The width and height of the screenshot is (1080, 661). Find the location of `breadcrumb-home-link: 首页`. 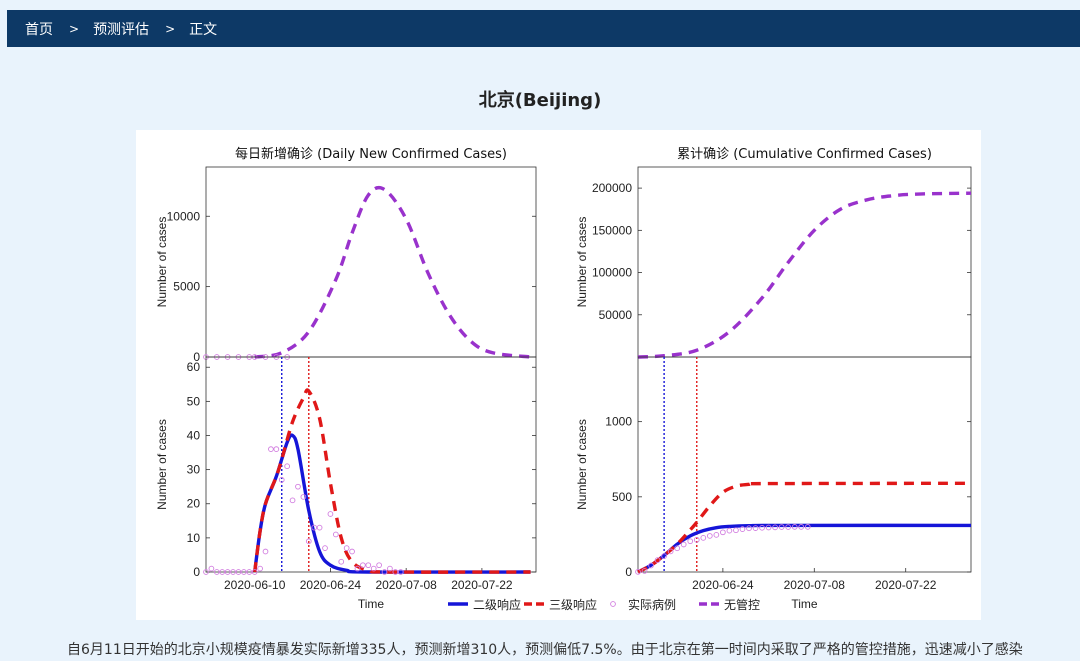

breadcrumb-home-link: 首页 is located at coordinates (39, 29).